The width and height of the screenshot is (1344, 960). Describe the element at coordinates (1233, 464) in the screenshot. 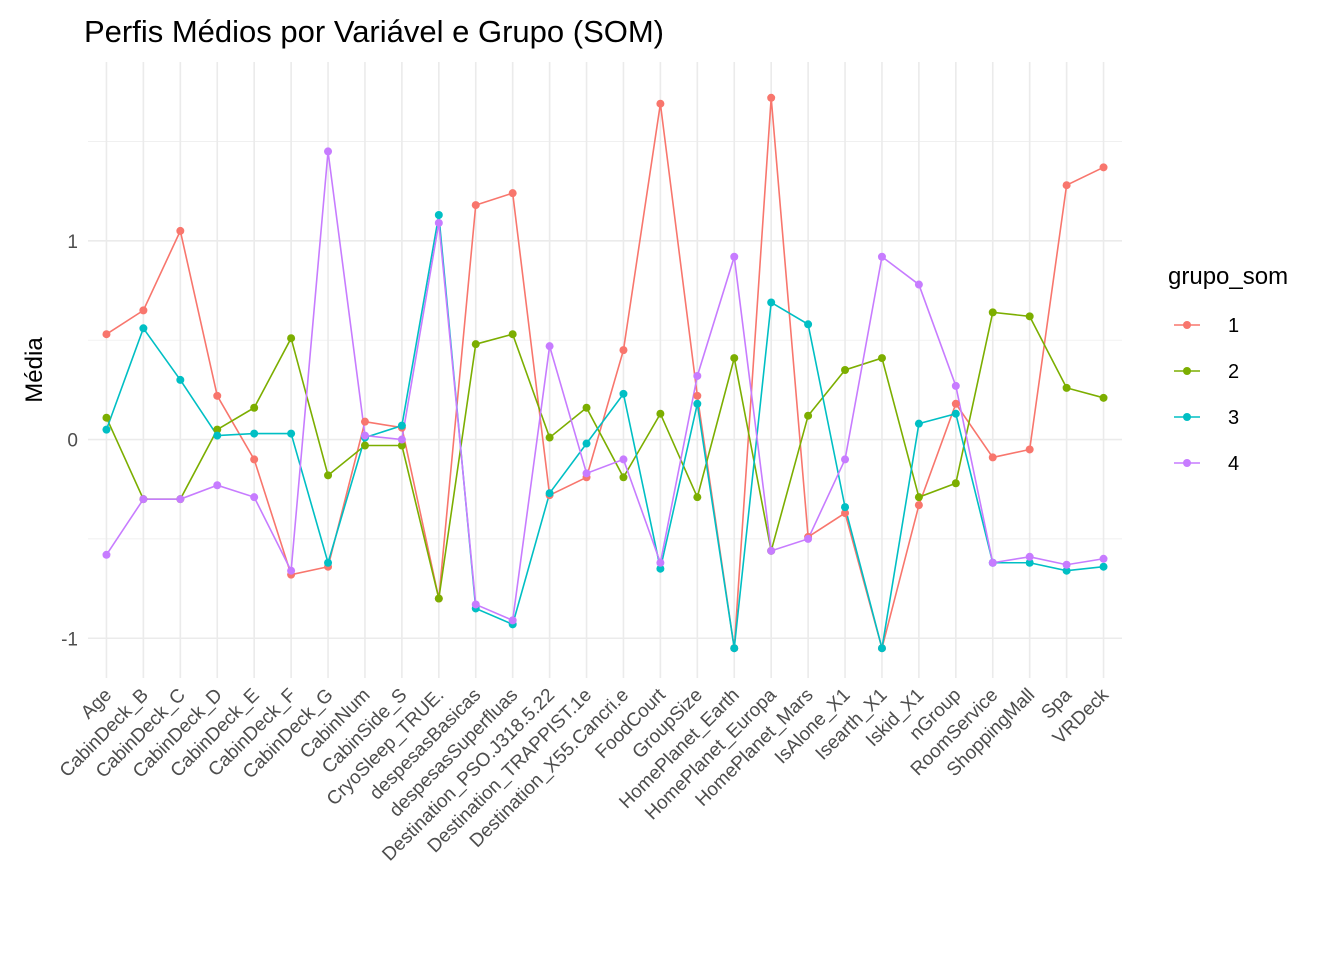

I see `legend-label: 4` at that location.